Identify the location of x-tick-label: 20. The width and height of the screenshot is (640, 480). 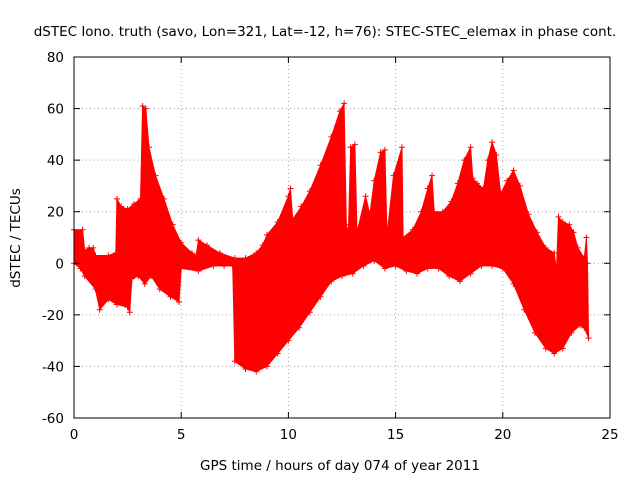
(502, 435).